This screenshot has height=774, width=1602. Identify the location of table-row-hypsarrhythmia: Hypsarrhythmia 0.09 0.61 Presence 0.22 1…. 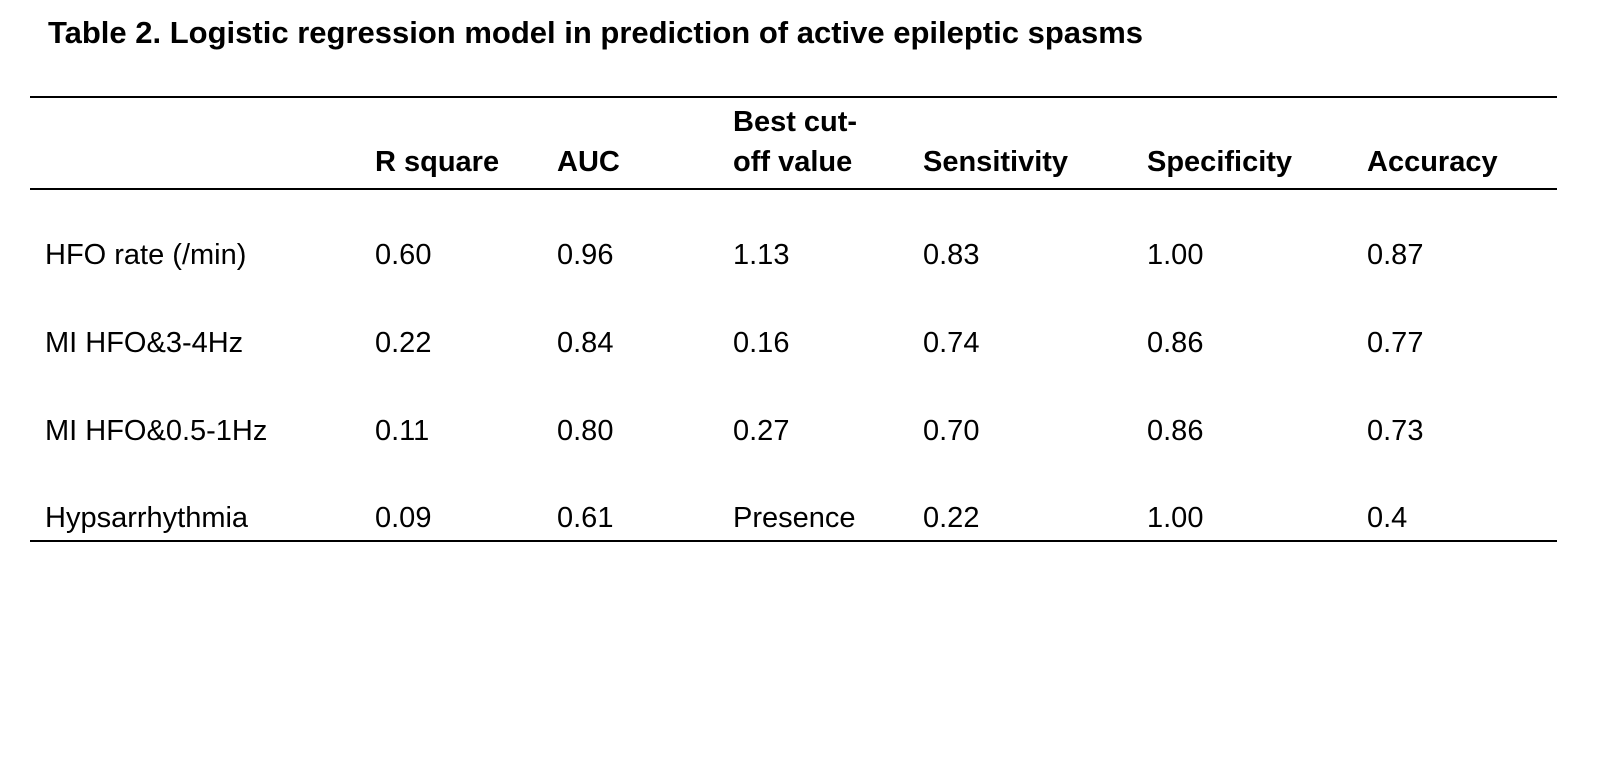
(793, 497).